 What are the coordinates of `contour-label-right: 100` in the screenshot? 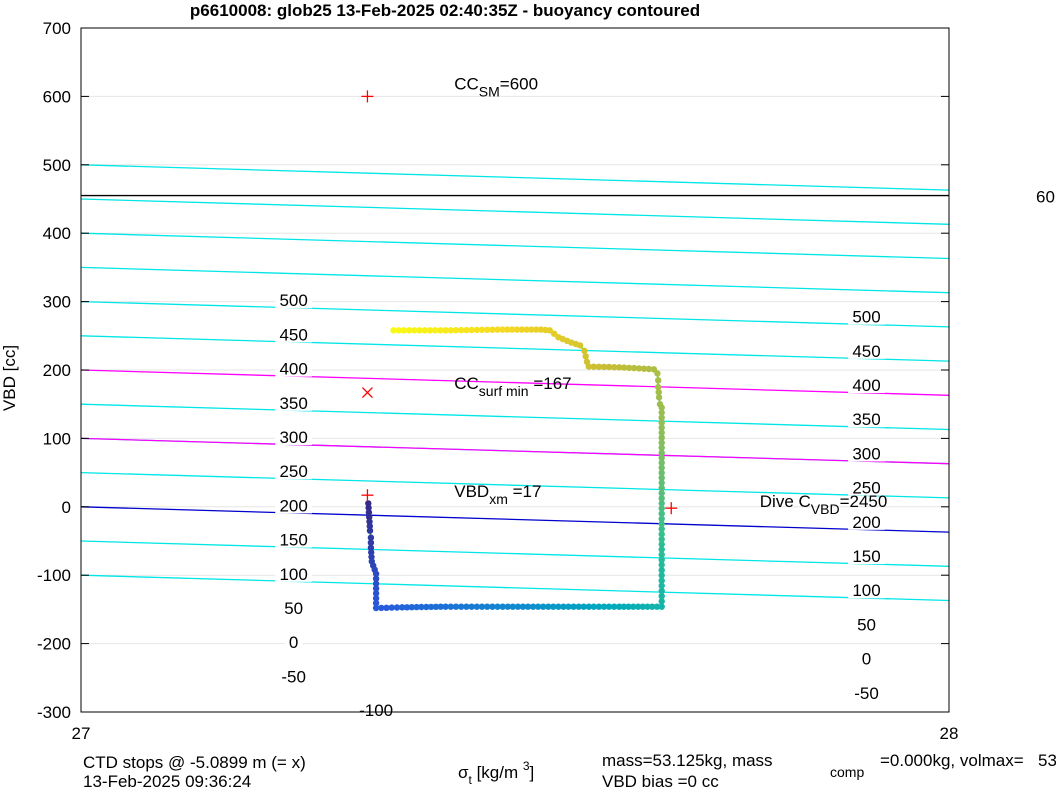 It's located at (866, 590).